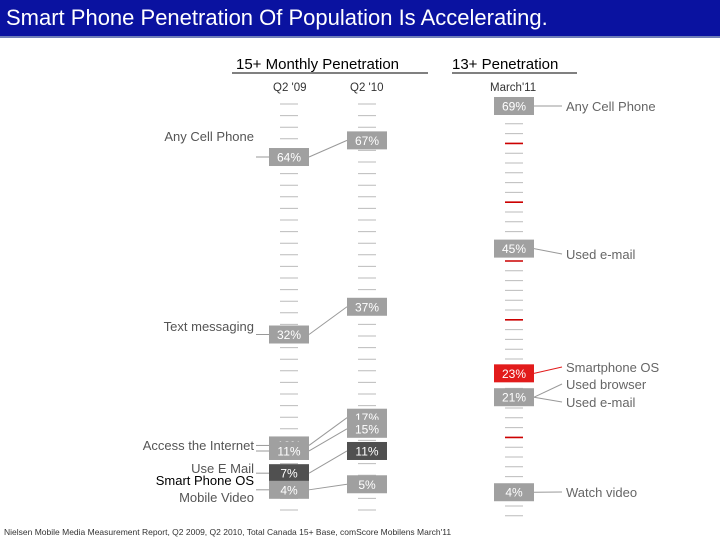  What do you see at coordinates (602, 492) in the screenshot?
I see `right-label-watch-video: Watch video` at bounding box center [602, 492].